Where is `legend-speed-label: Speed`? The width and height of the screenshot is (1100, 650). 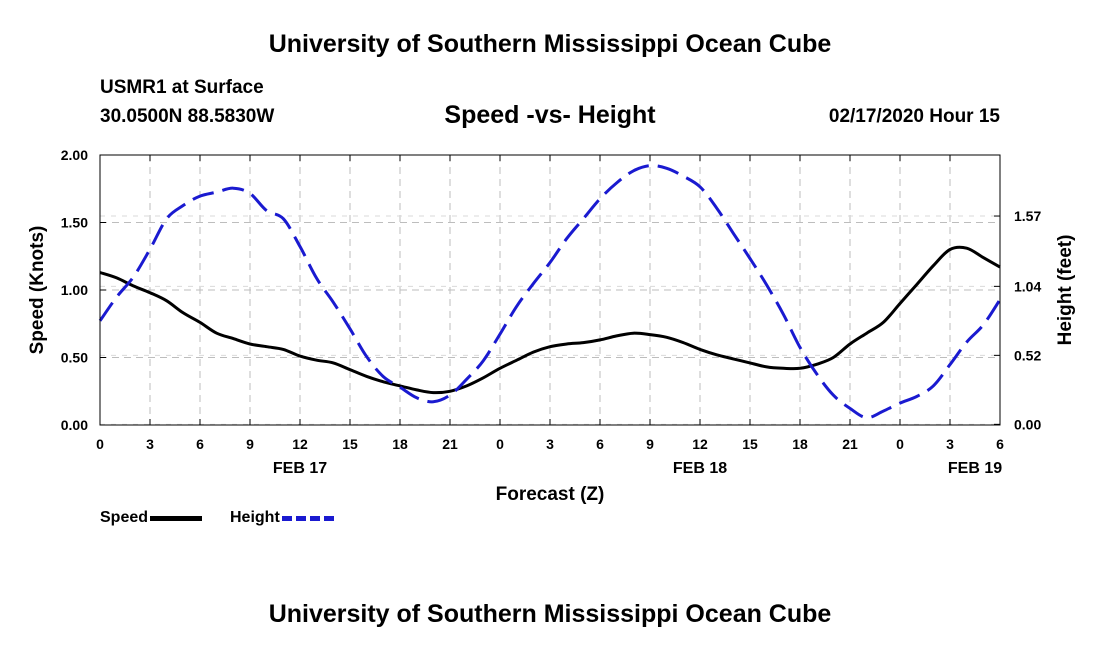
legend-speed-label: Speed is located at coordinates (124, 517).